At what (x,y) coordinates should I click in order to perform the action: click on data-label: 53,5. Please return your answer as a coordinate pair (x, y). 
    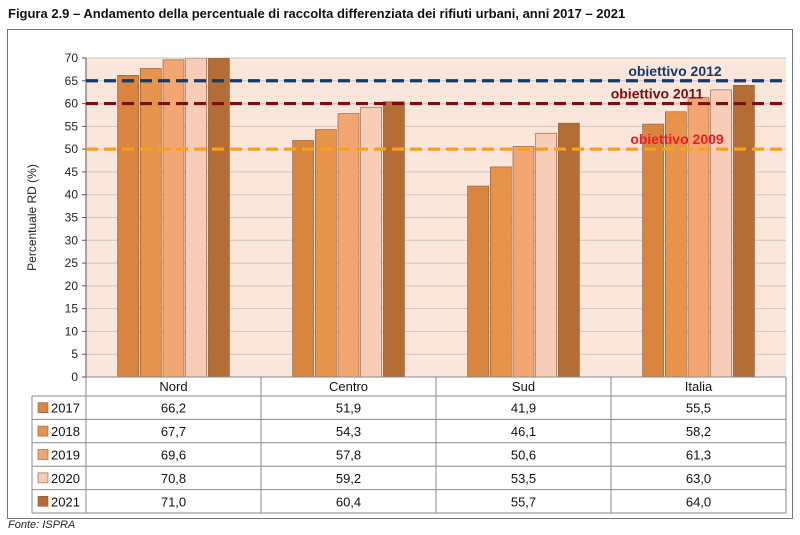
    Looking at the image, I should click on (523, 478).